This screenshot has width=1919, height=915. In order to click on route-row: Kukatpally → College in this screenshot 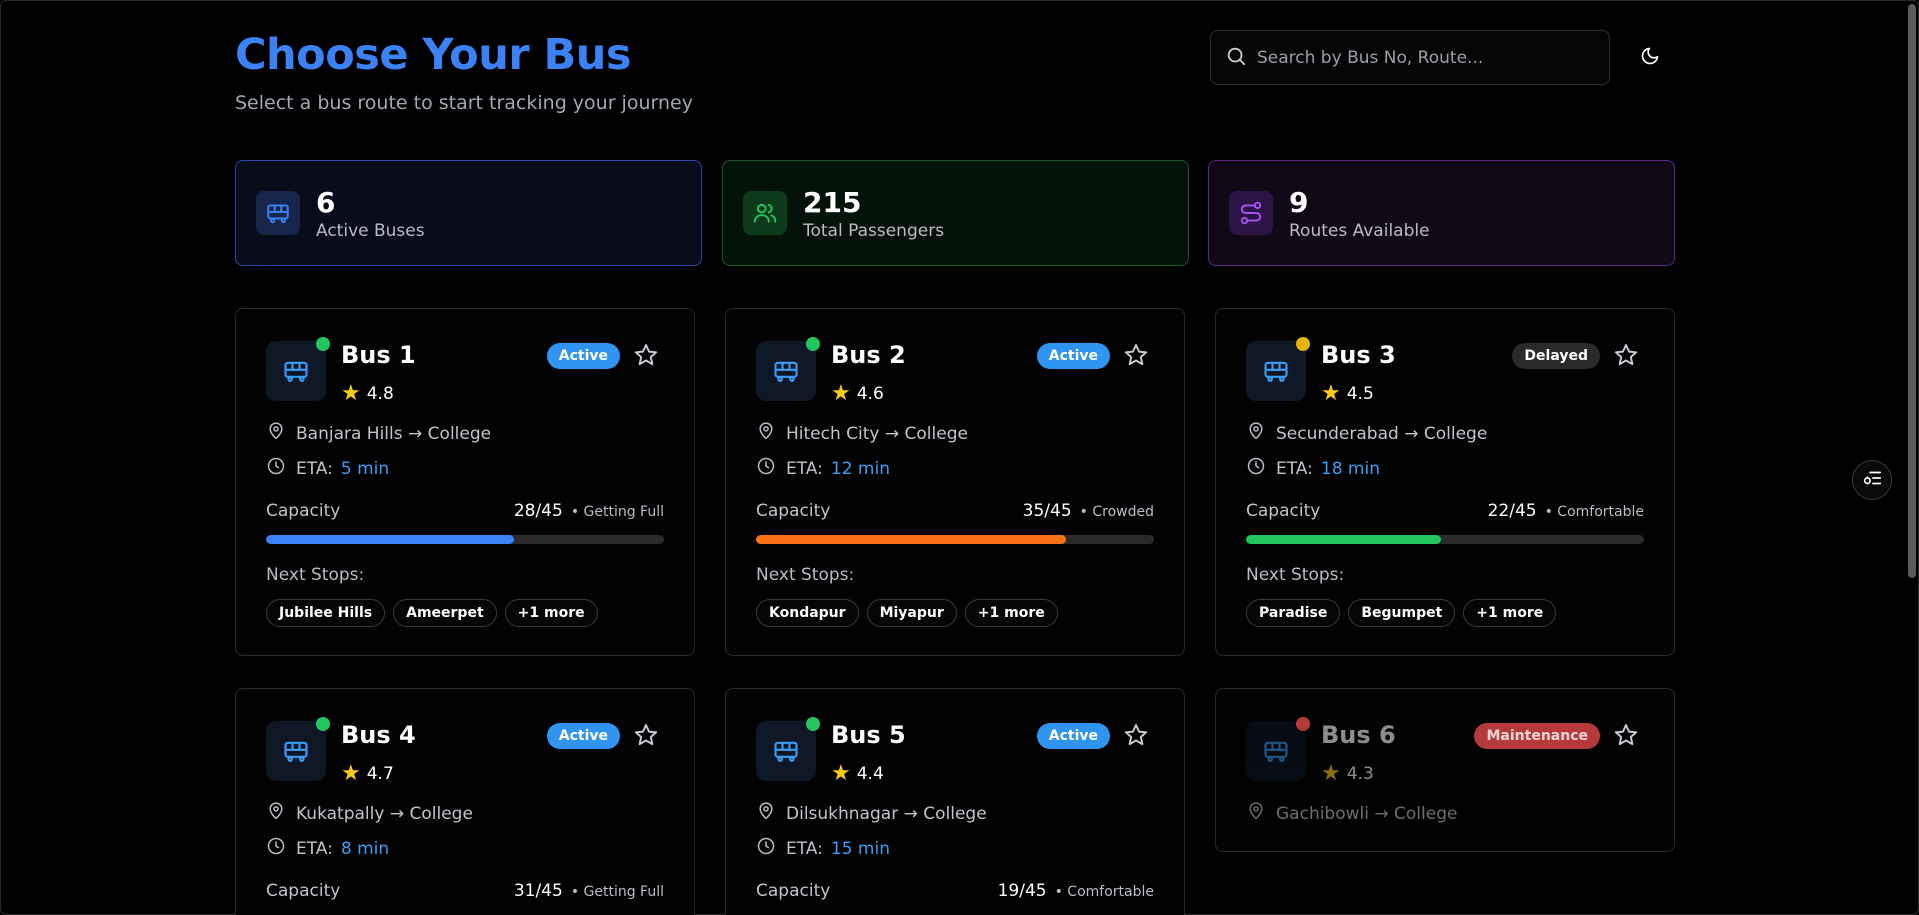, I will do `click(369, 813)`.